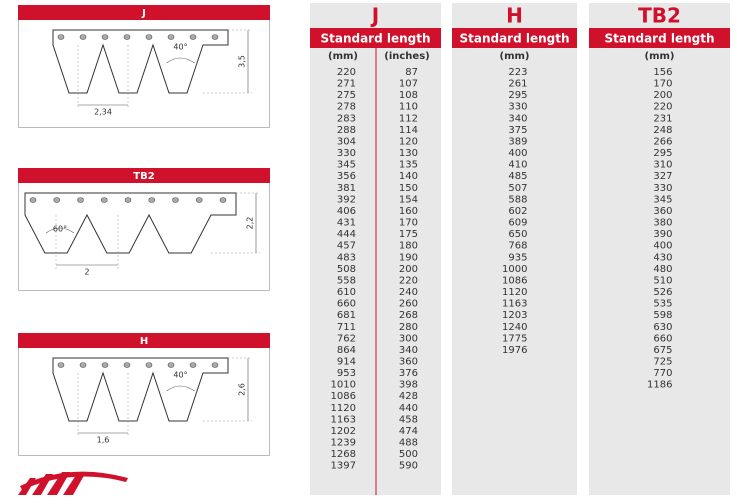 The height and width of the screenshot is (504, 750). What do you see at coordinates (408, 373) in the screenshot?
I see `length-value: 376` at bounding box center [408, 373].